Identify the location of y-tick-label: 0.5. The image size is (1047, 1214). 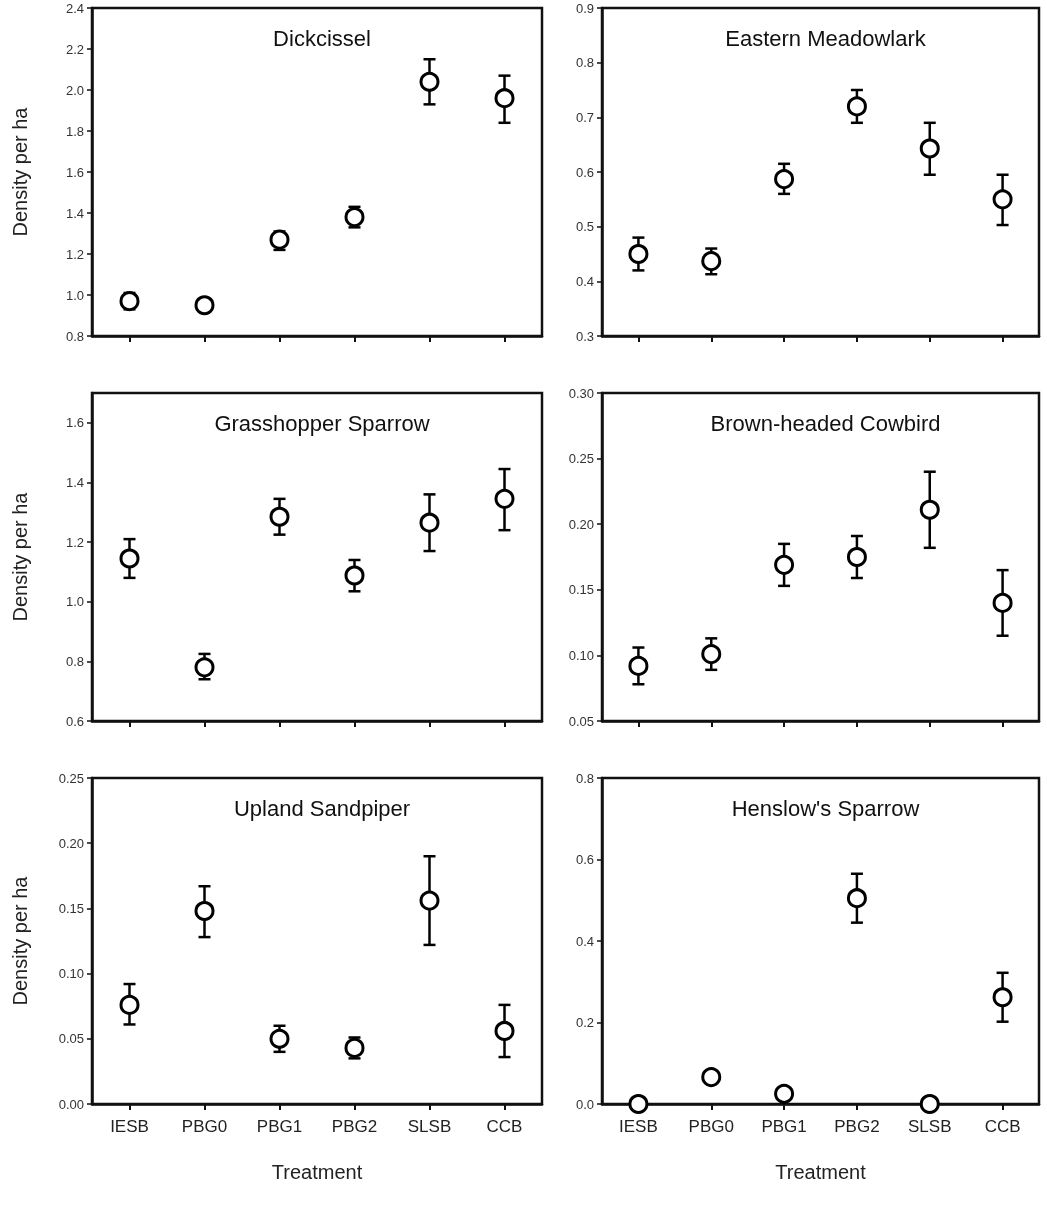
(584, 227).